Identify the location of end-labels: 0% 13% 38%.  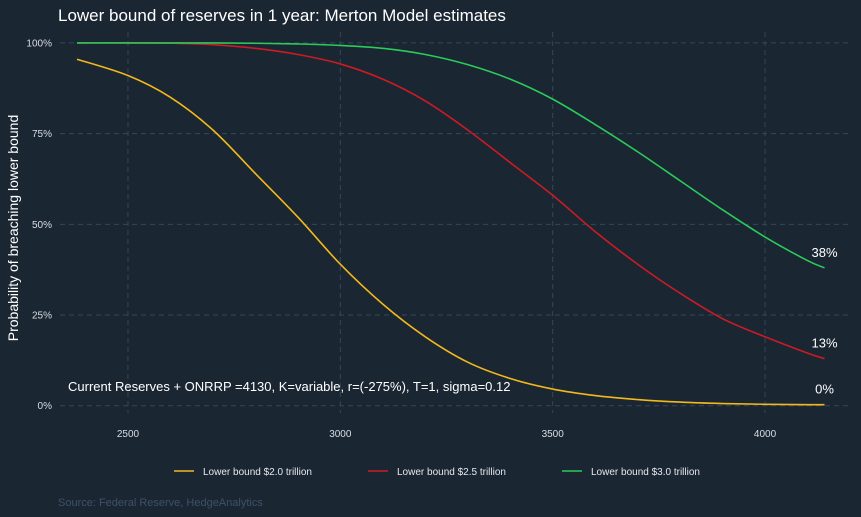
(825, 321).